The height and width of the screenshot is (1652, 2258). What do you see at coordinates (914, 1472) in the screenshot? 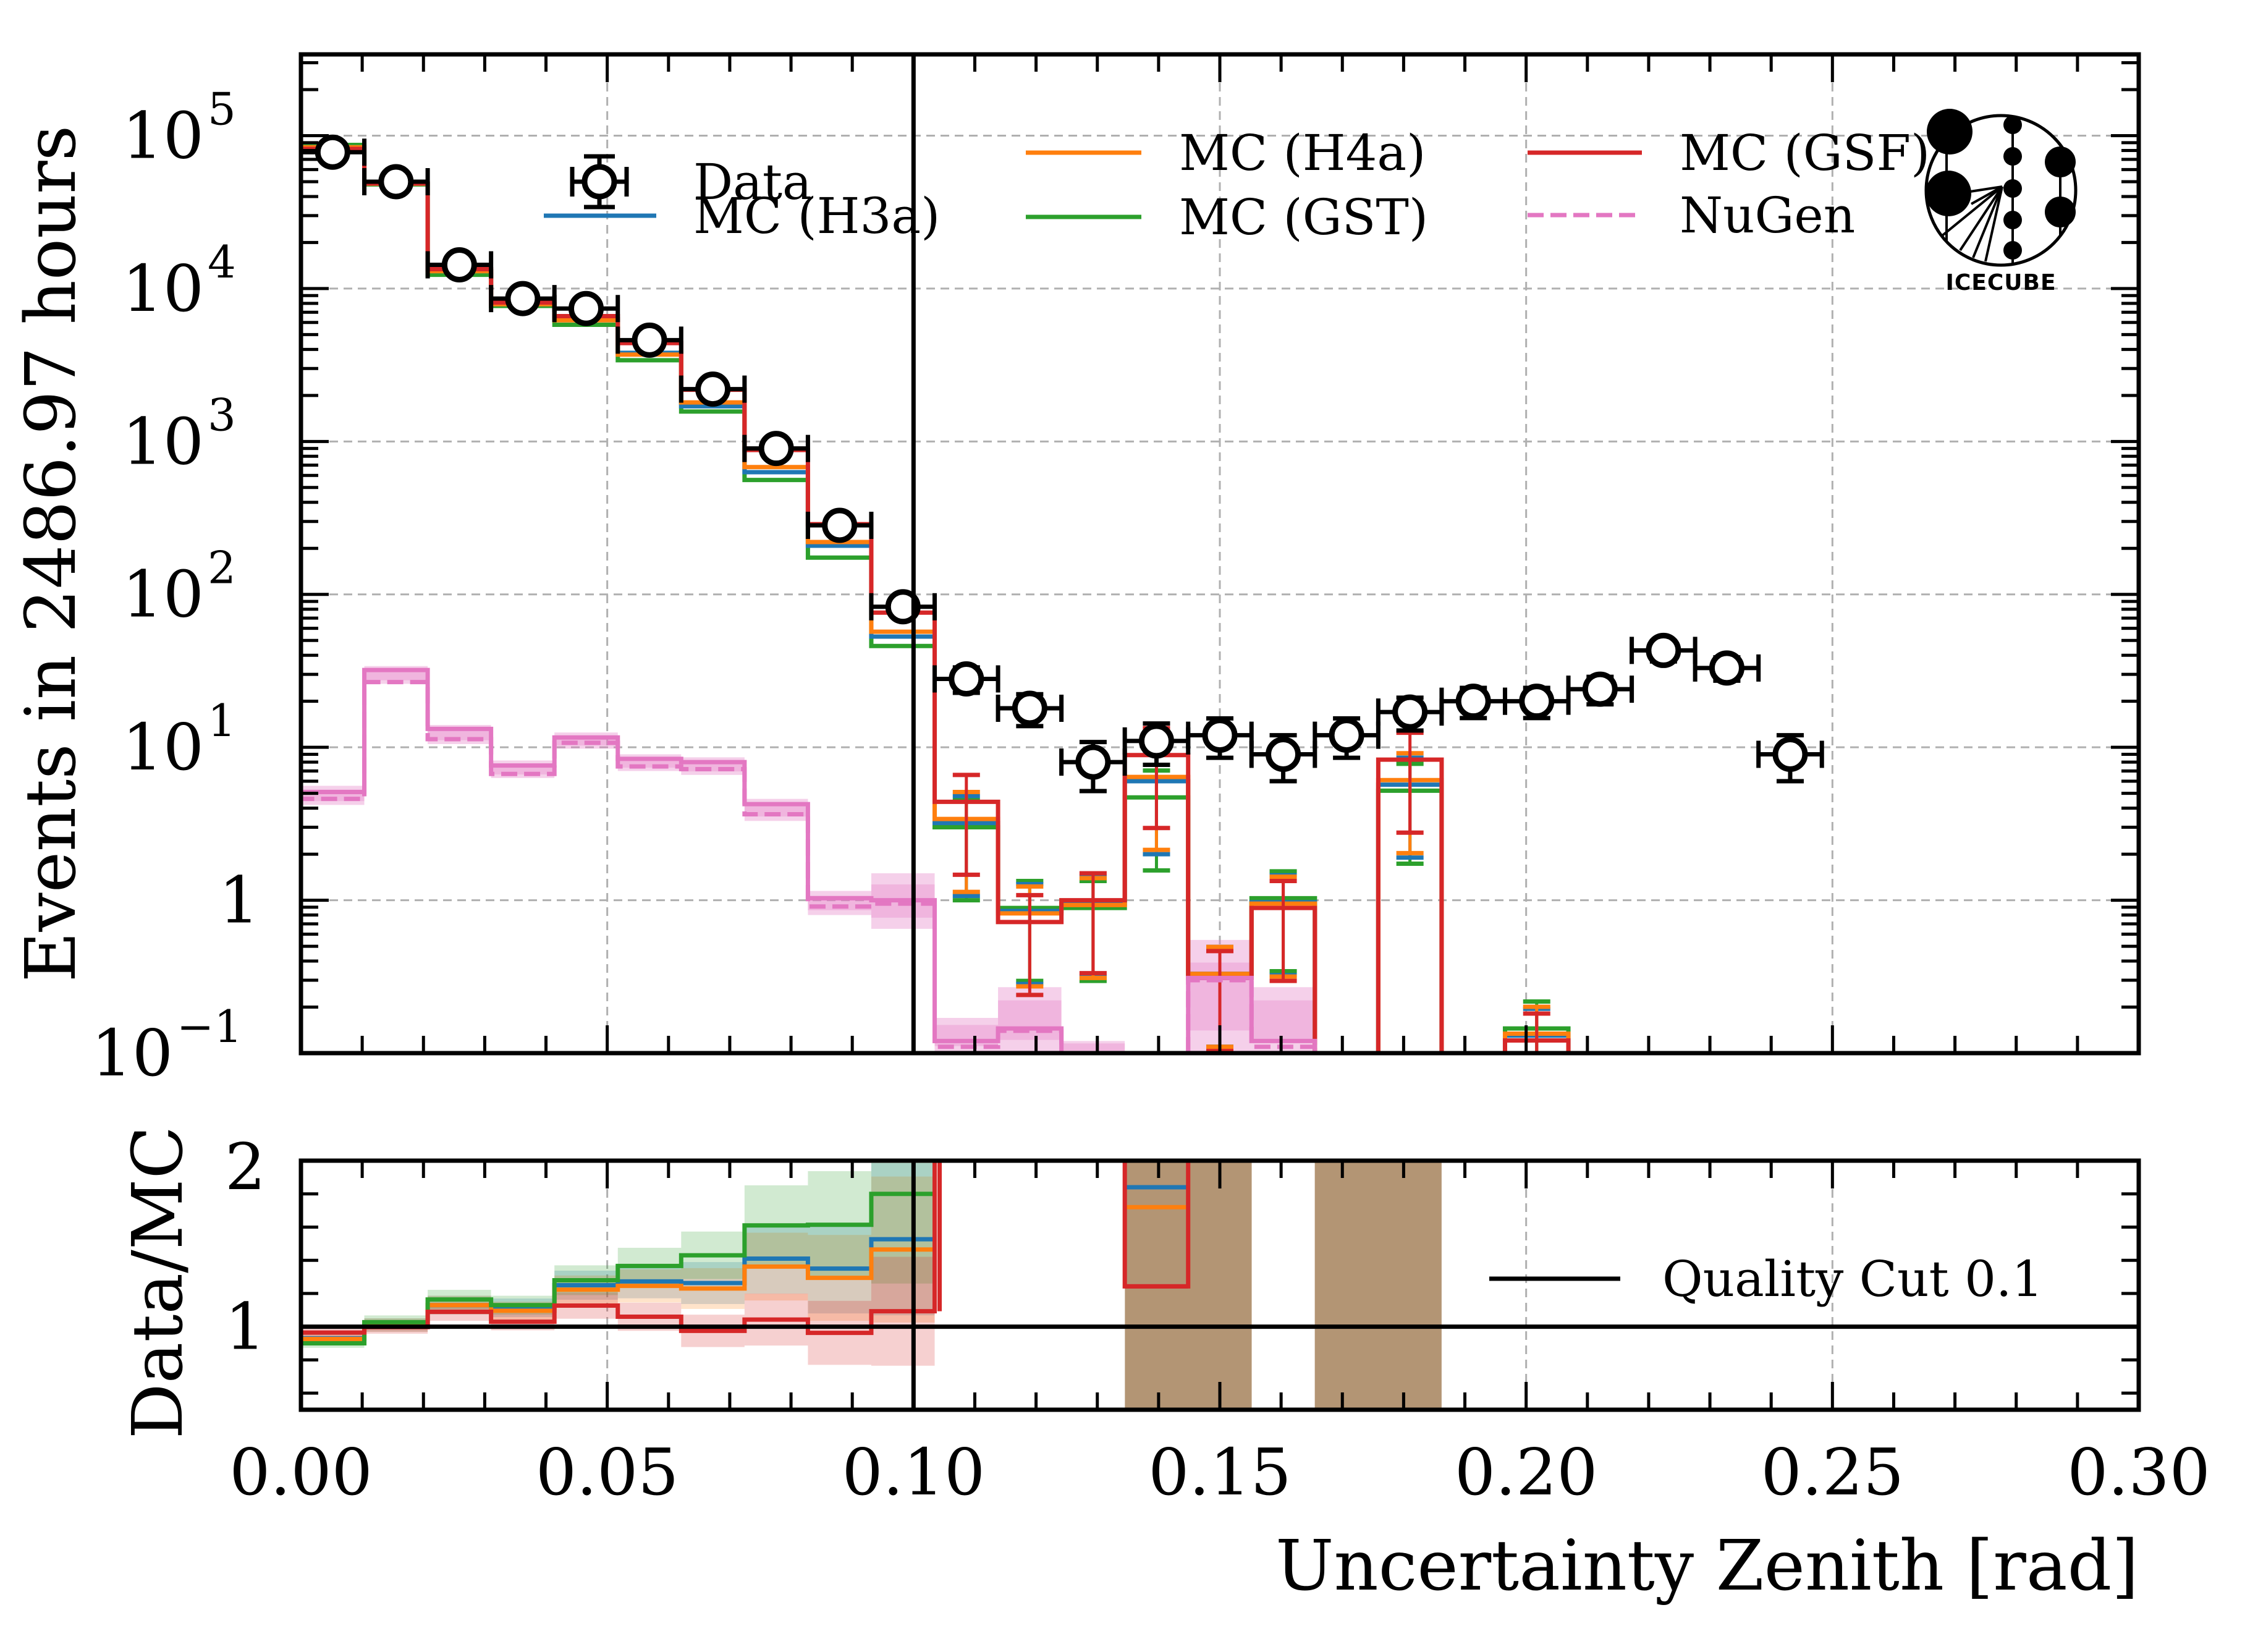
I see `xtick-label: 0.10` at bounding box center [914, 1472].